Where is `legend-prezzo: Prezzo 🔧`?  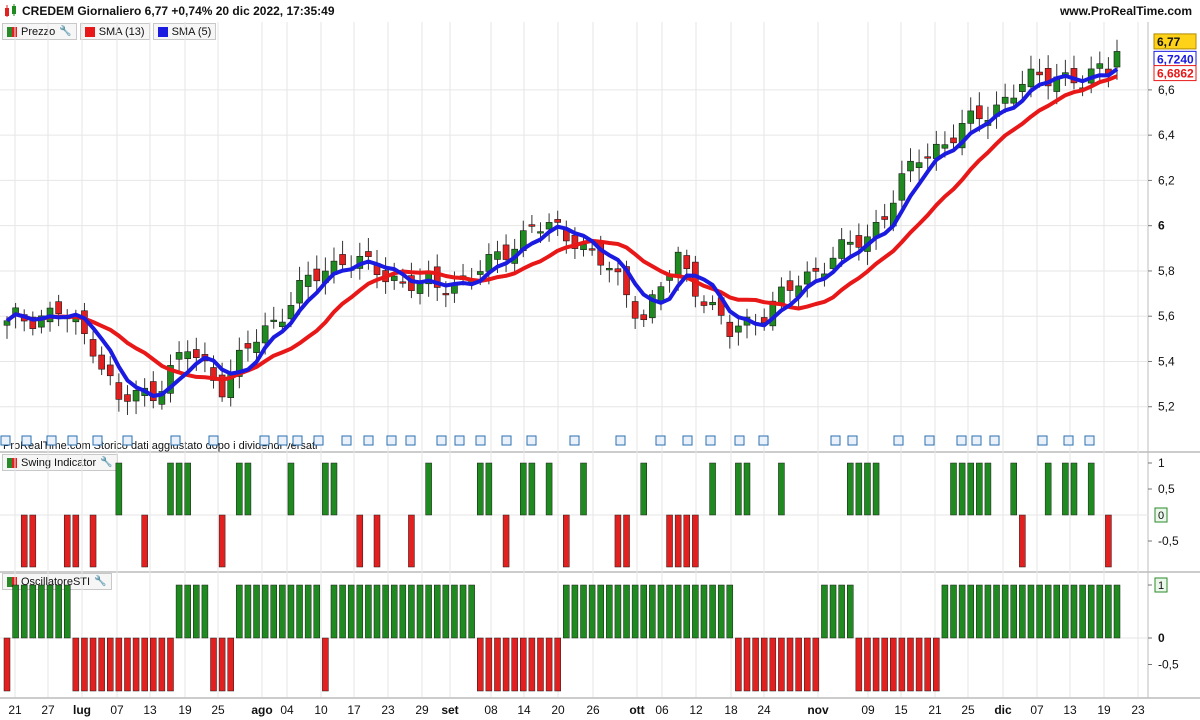
legend-prezzo: Prezzo 🔧 is located at coordinates (39, 31).